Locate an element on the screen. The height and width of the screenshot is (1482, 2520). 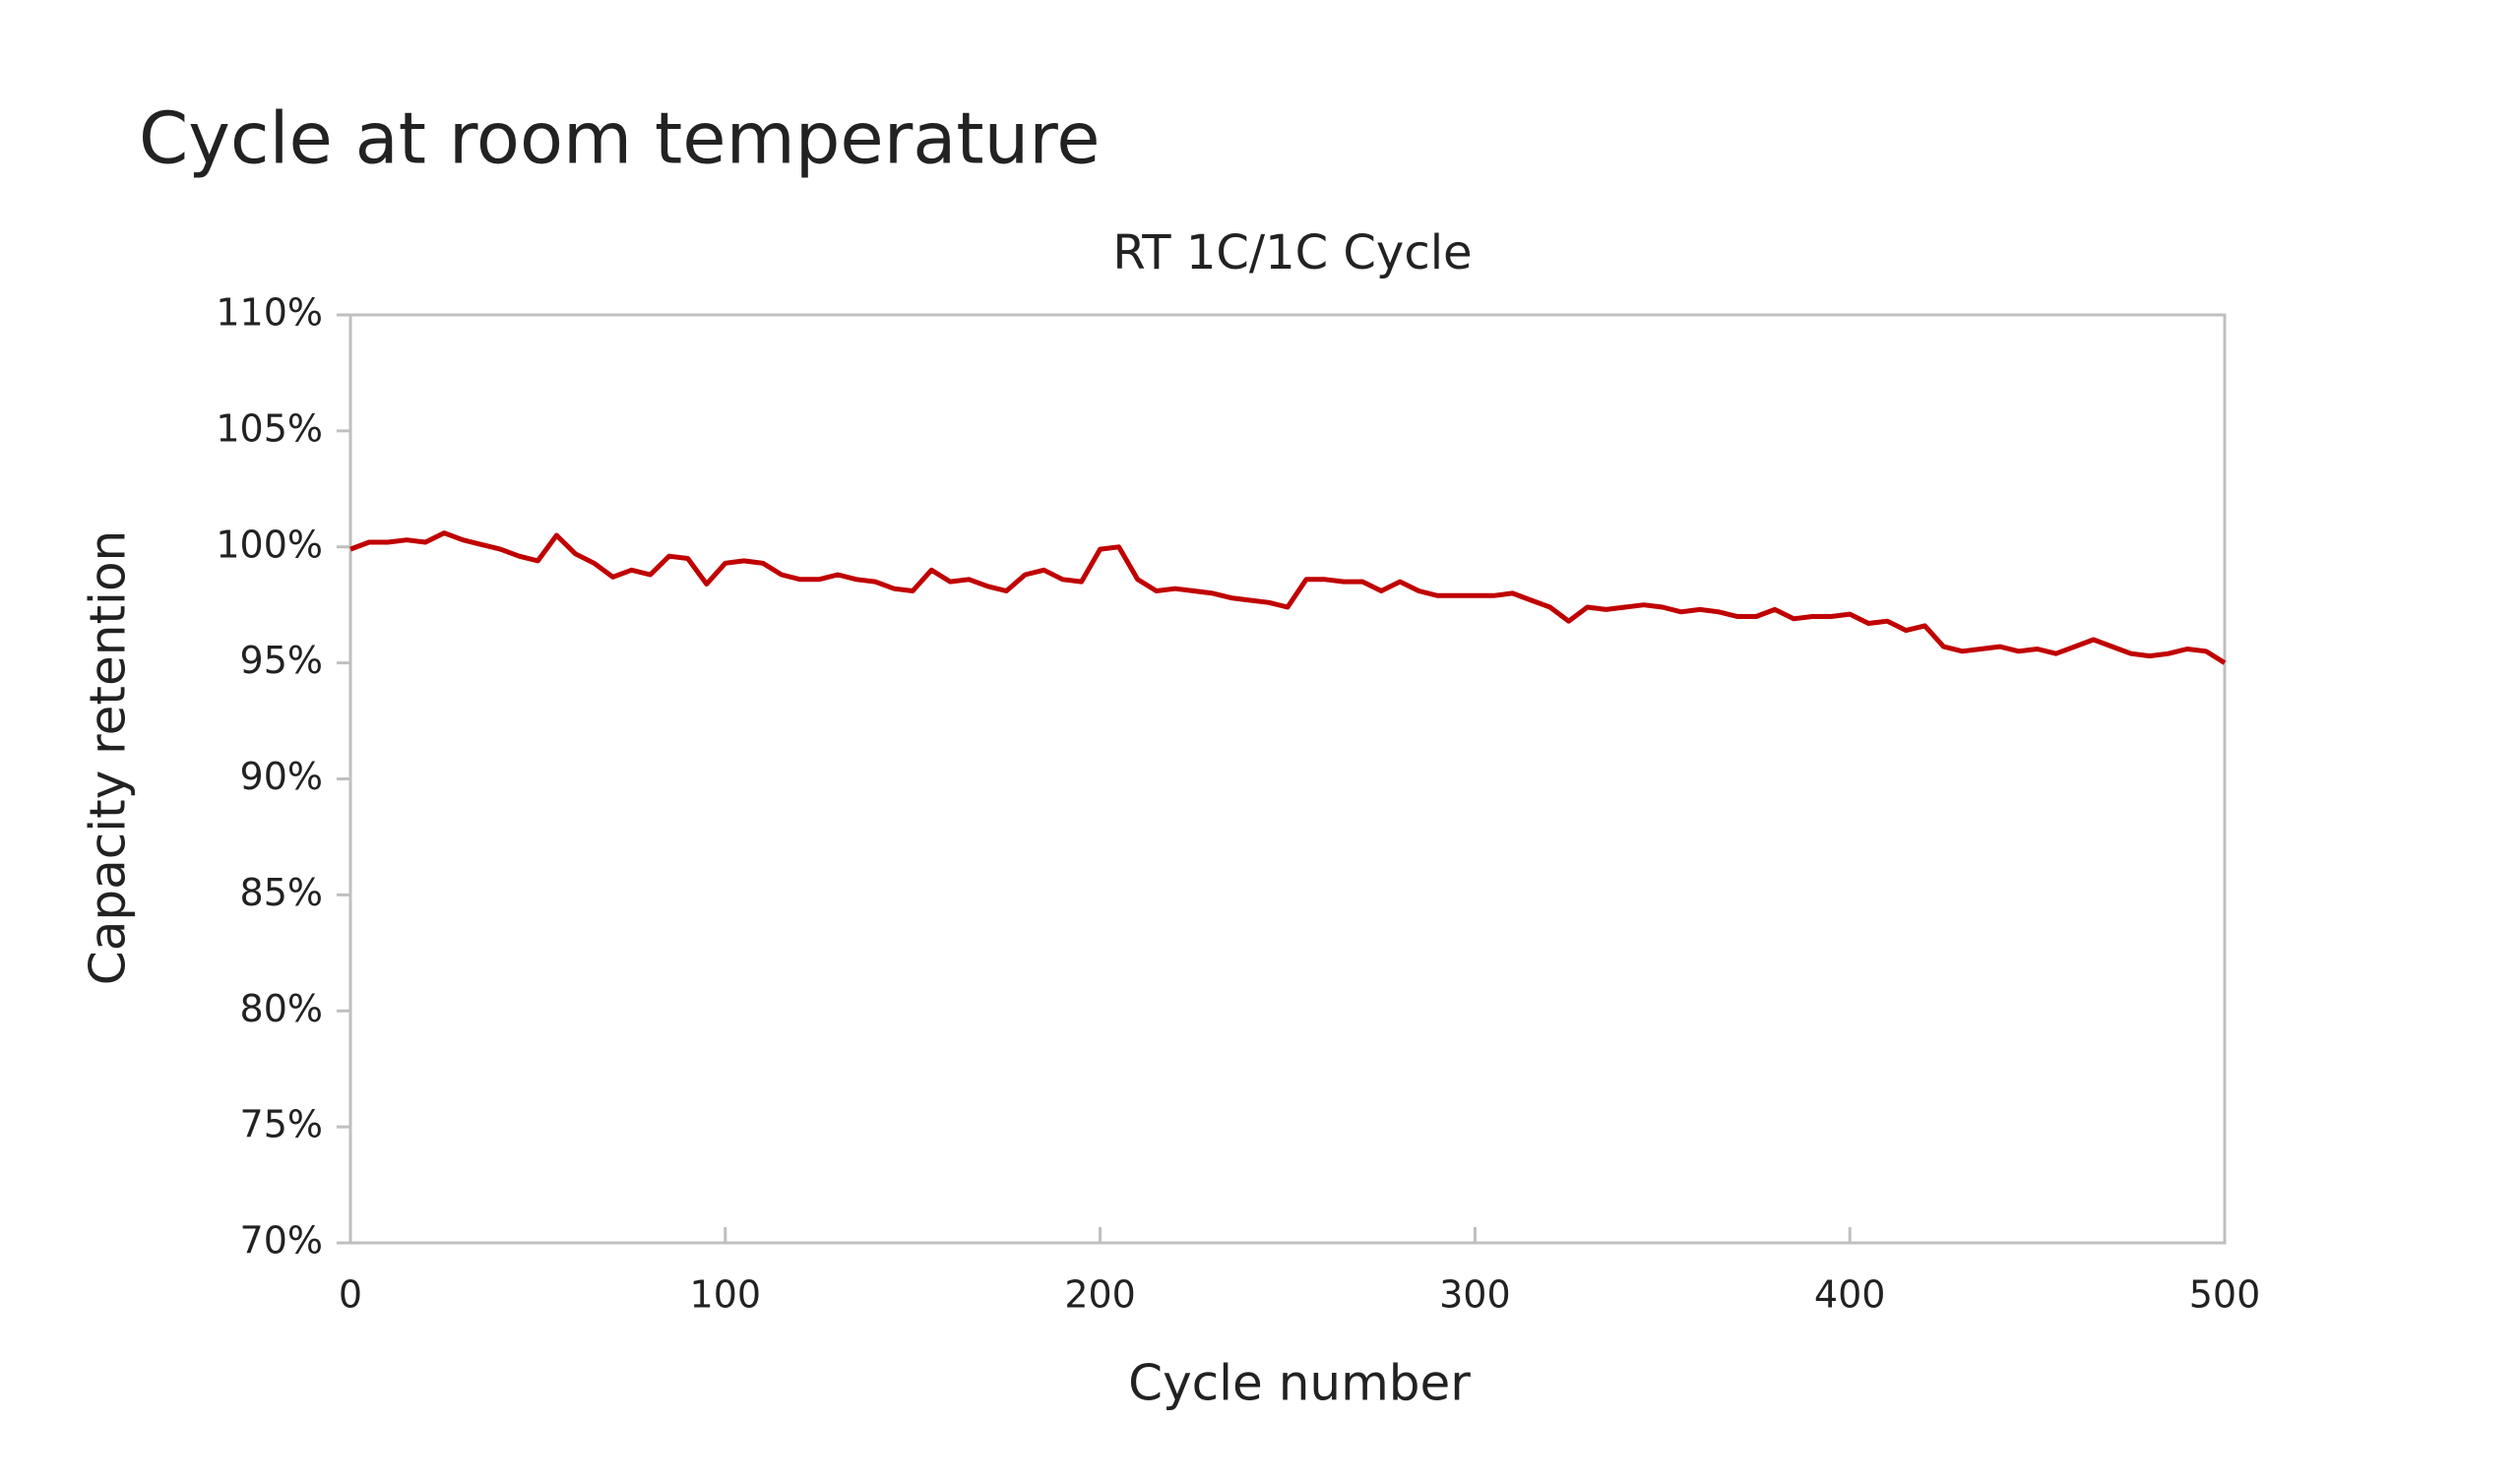
y-tick-label: 80% is located at coordinates (281, 1008).